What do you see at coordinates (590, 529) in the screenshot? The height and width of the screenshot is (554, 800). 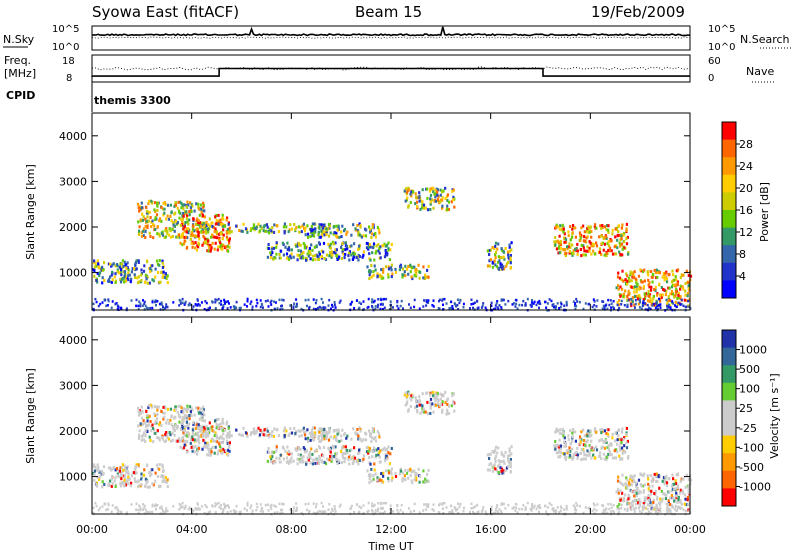 I see `x-tick-label: 20:00` at bounding box center [590, 529].